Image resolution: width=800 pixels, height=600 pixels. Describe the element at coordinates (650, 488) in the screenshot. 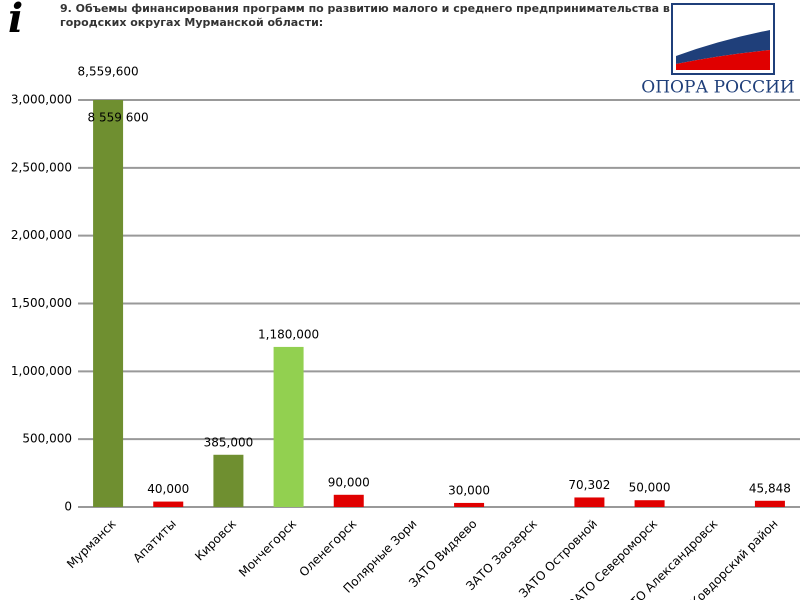

I see `value-label: 50,000` at that location.